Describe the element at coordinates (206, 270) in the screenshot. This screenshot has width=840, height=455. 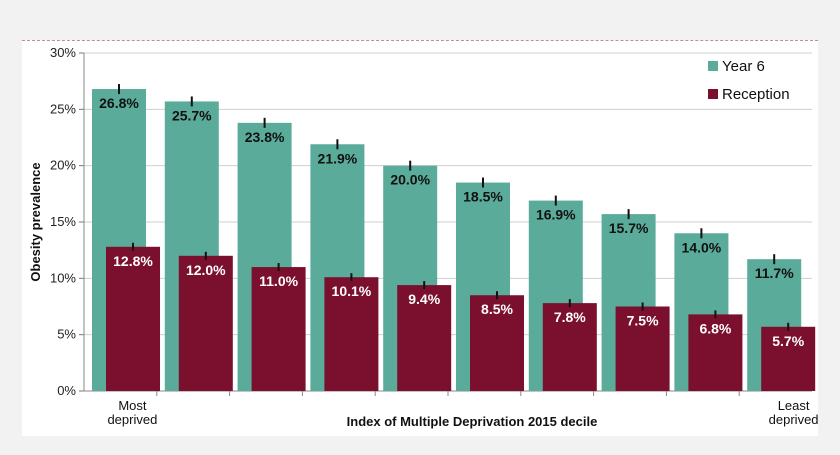
I see `bar-label-reception: 12.0%` at that location.